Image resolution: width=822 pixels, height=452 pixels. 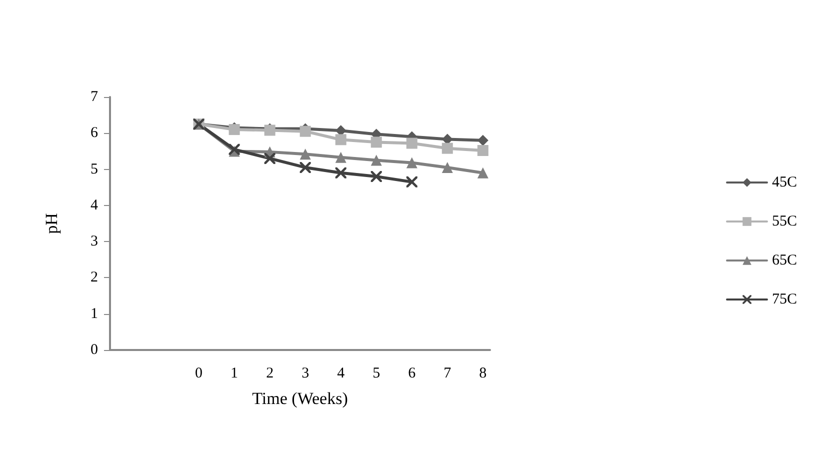 I want to click on y-axis-title: pH, so click(x=51, y=223).